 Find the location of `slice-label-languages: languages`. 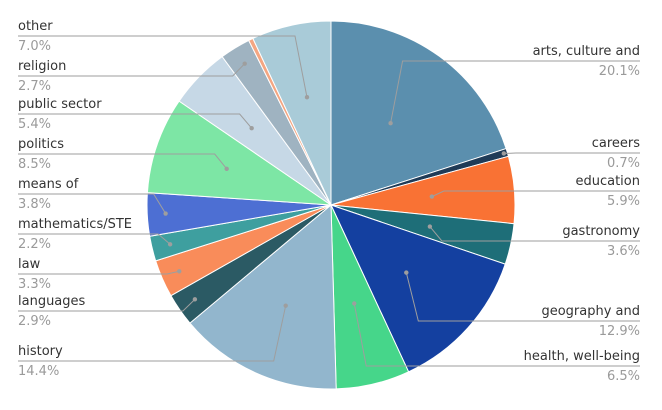

slice-label-languages: languages is located at coordinates (52, 301).